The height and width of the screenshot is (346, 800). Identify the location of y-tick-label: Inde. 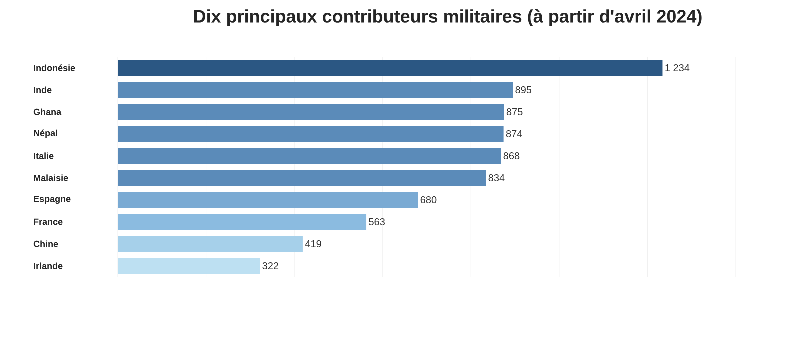
(43, 90).